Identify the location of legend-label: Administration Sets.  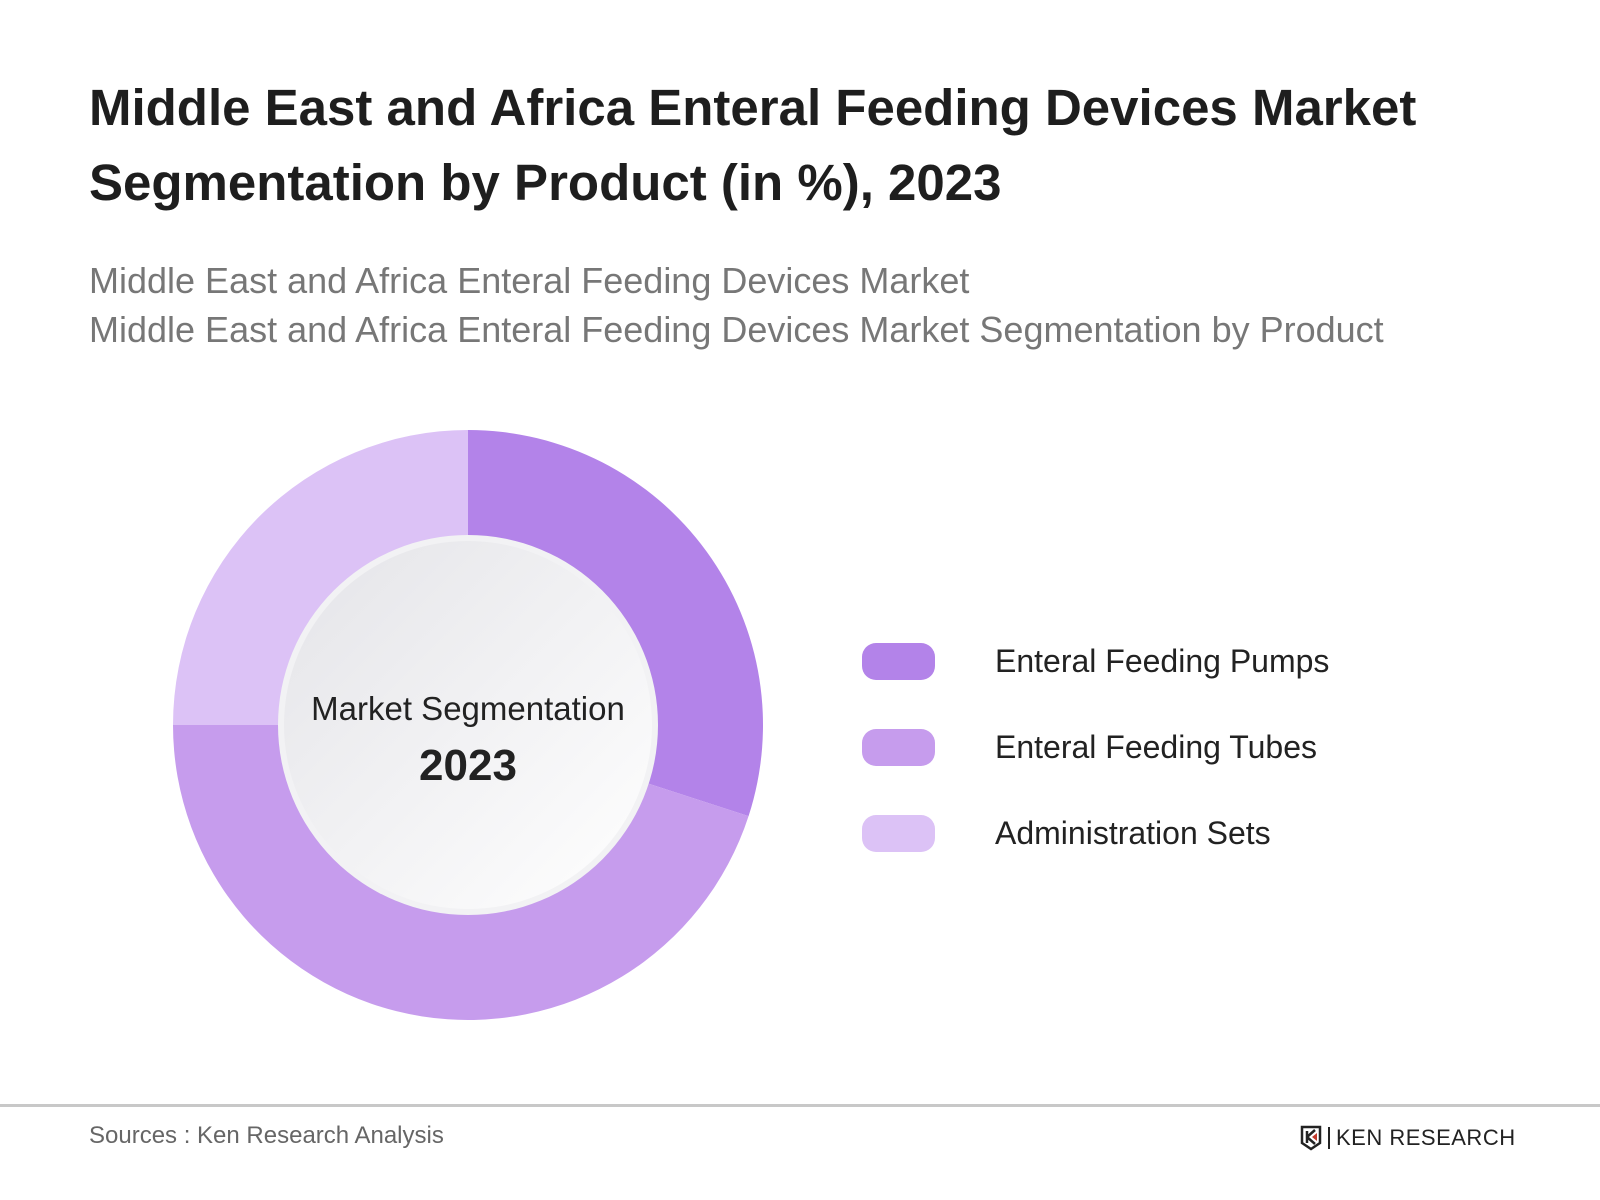
(1133, 832).